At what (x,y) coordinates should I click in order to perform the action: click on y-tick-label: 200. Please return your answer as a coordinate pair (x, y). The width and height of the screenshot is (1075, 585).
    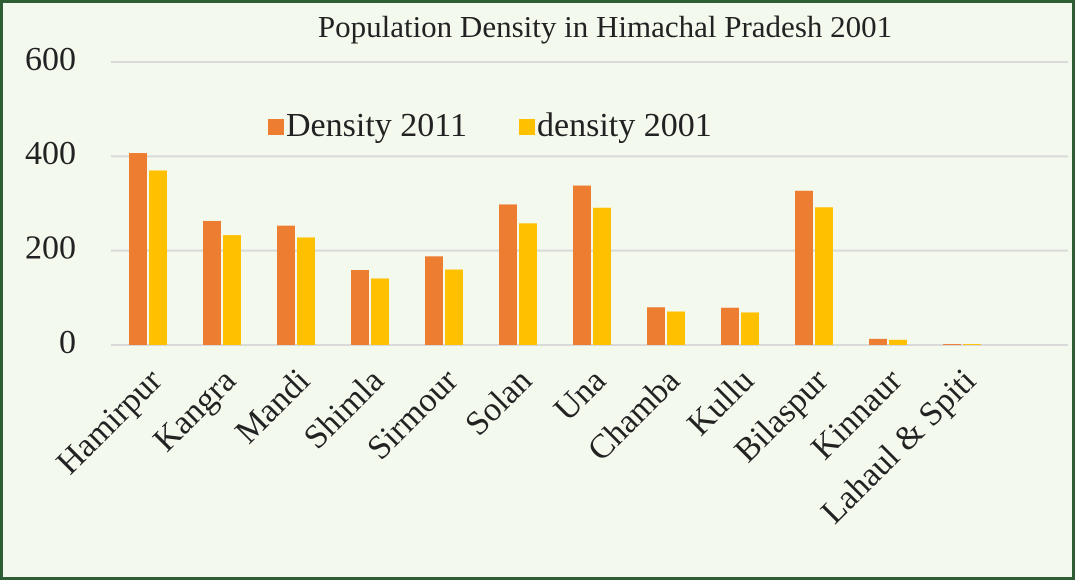
    Looking at the image, I should click on (50, 247).